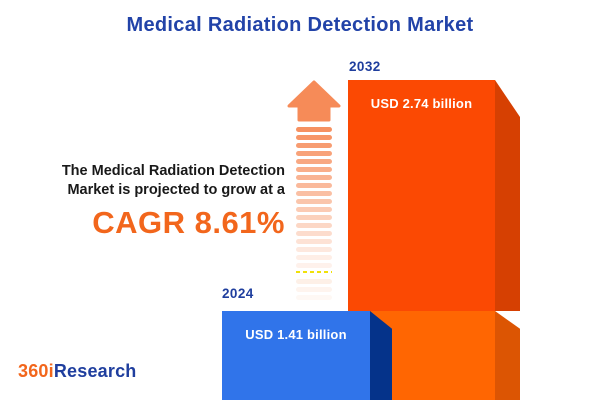  I want to click on bar-2024-side, so click(381, 355).